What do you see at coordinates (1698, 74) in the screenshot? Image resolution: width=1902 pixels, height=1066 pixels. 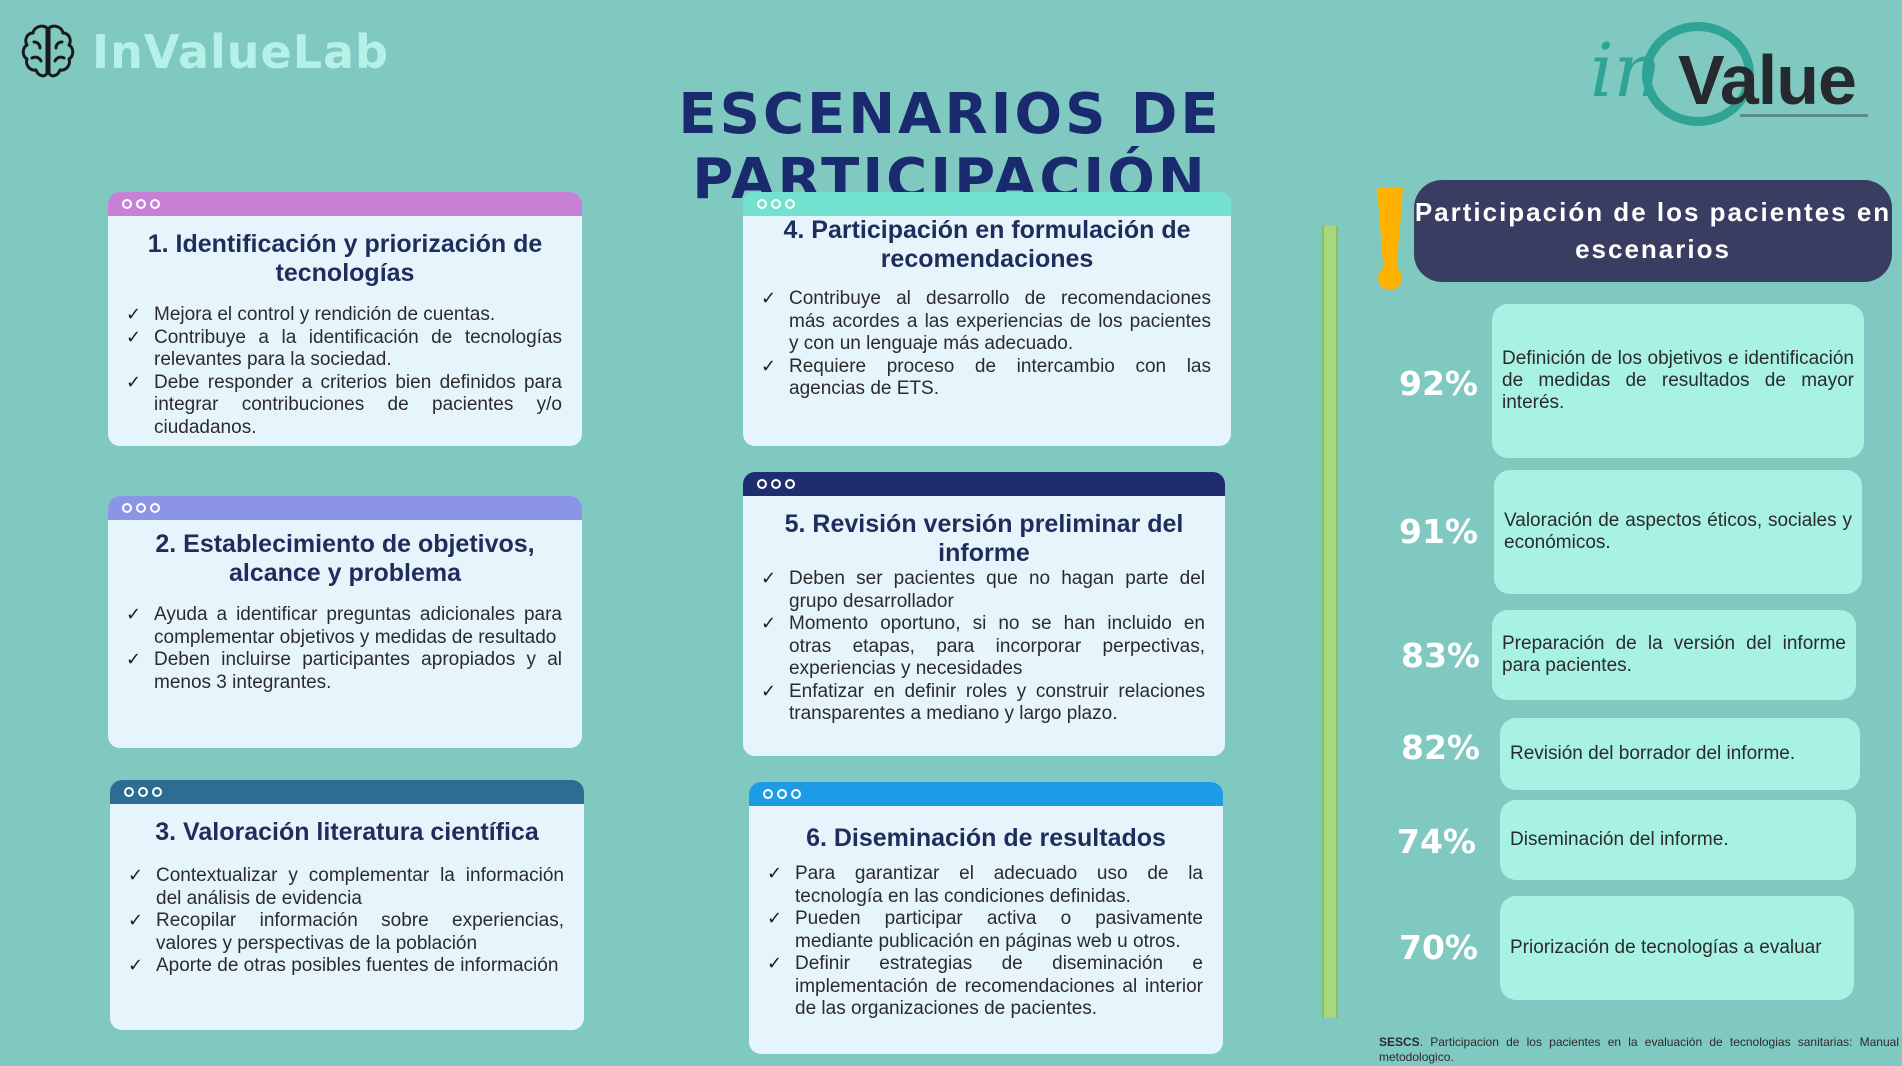 I see `logo-ring` at bounding box center [1698, 74].